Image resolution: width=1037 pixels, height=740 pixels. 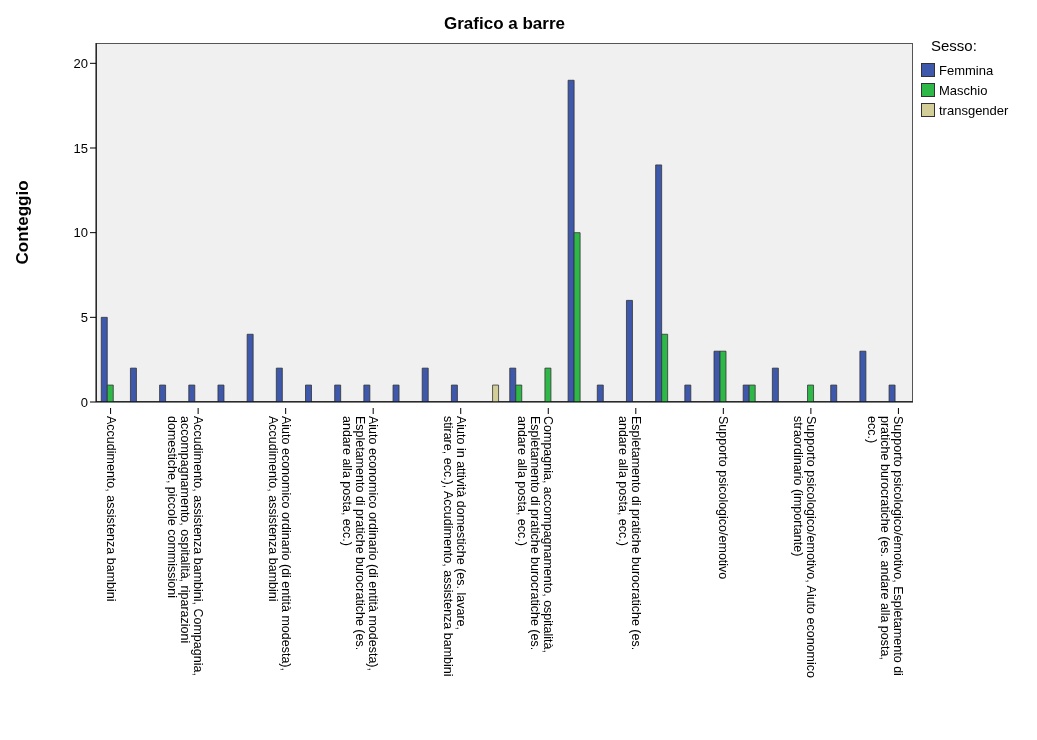 What do you see at coordinates (535, 534) in the screenshot?
I see `x-tick-label: Compagnia, accompagnamento, ospitalità, Espletamento di pratiche burocratiche (es. andare alla posta, ecc.)` at bounding box center [535, 534].